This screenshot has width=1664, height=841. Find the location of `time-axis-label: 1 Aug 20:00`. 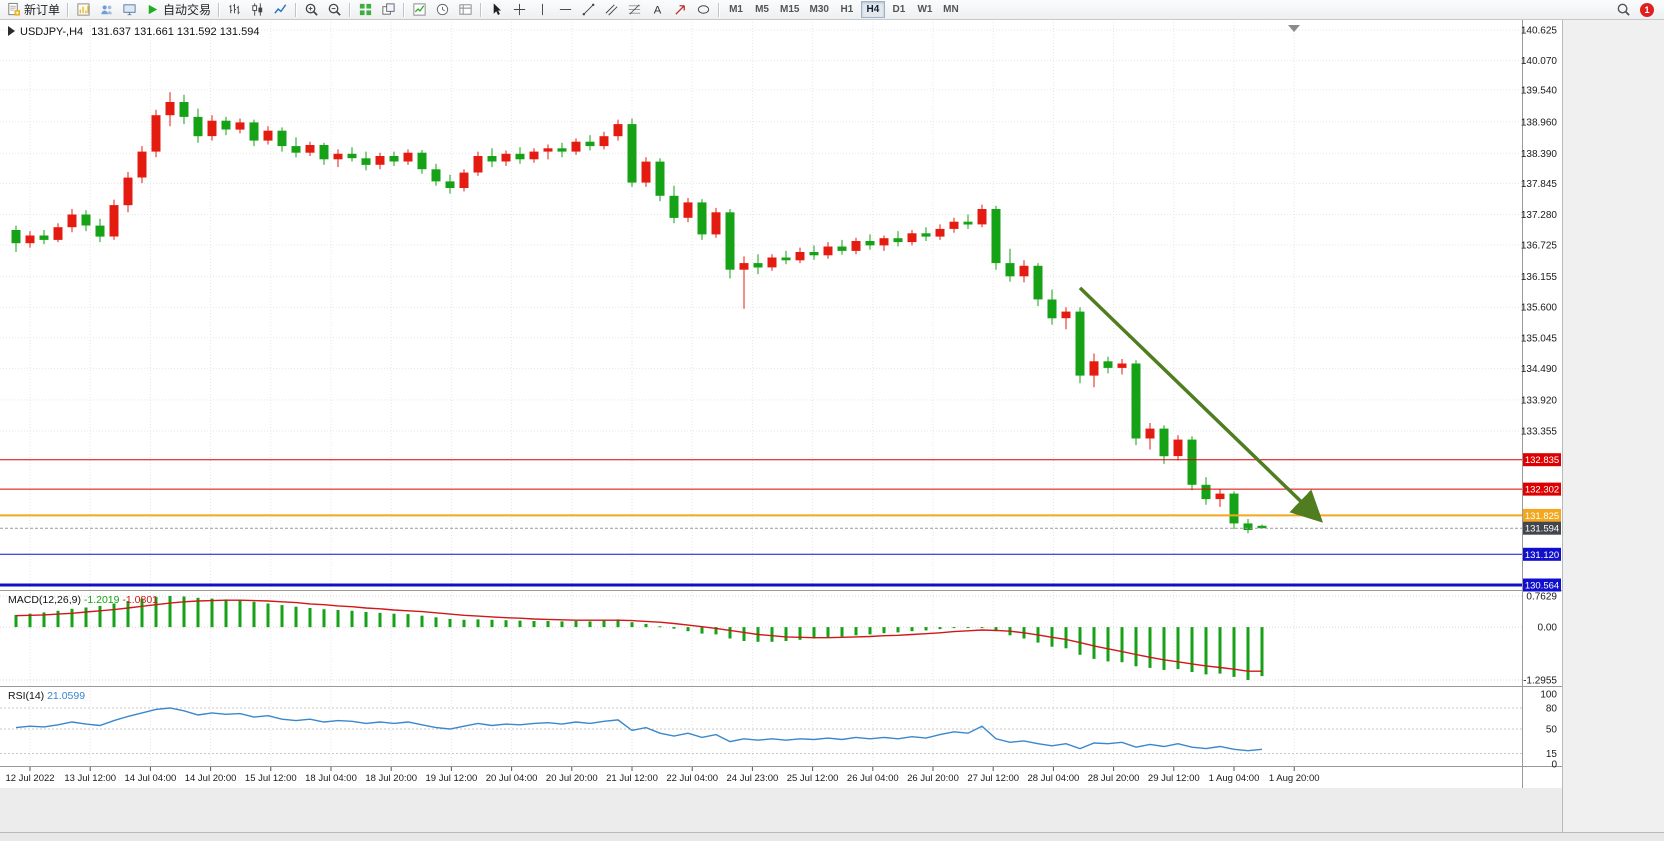

time-axis-label: 1 Aug 20:00 is located at coordinates (1294, 778).